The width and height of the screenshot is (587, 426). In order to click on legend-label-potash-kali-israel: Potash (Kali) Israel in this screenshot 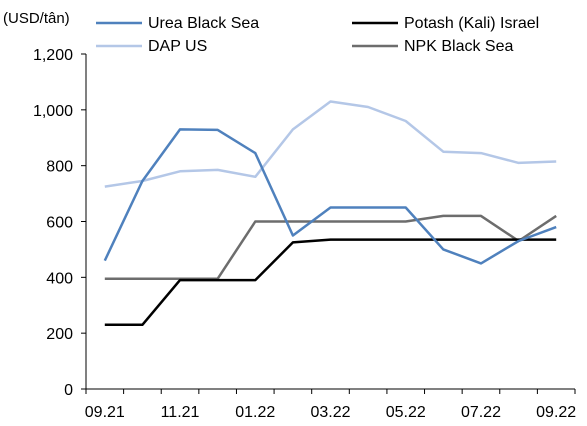, I will do `click(471, 23)`.